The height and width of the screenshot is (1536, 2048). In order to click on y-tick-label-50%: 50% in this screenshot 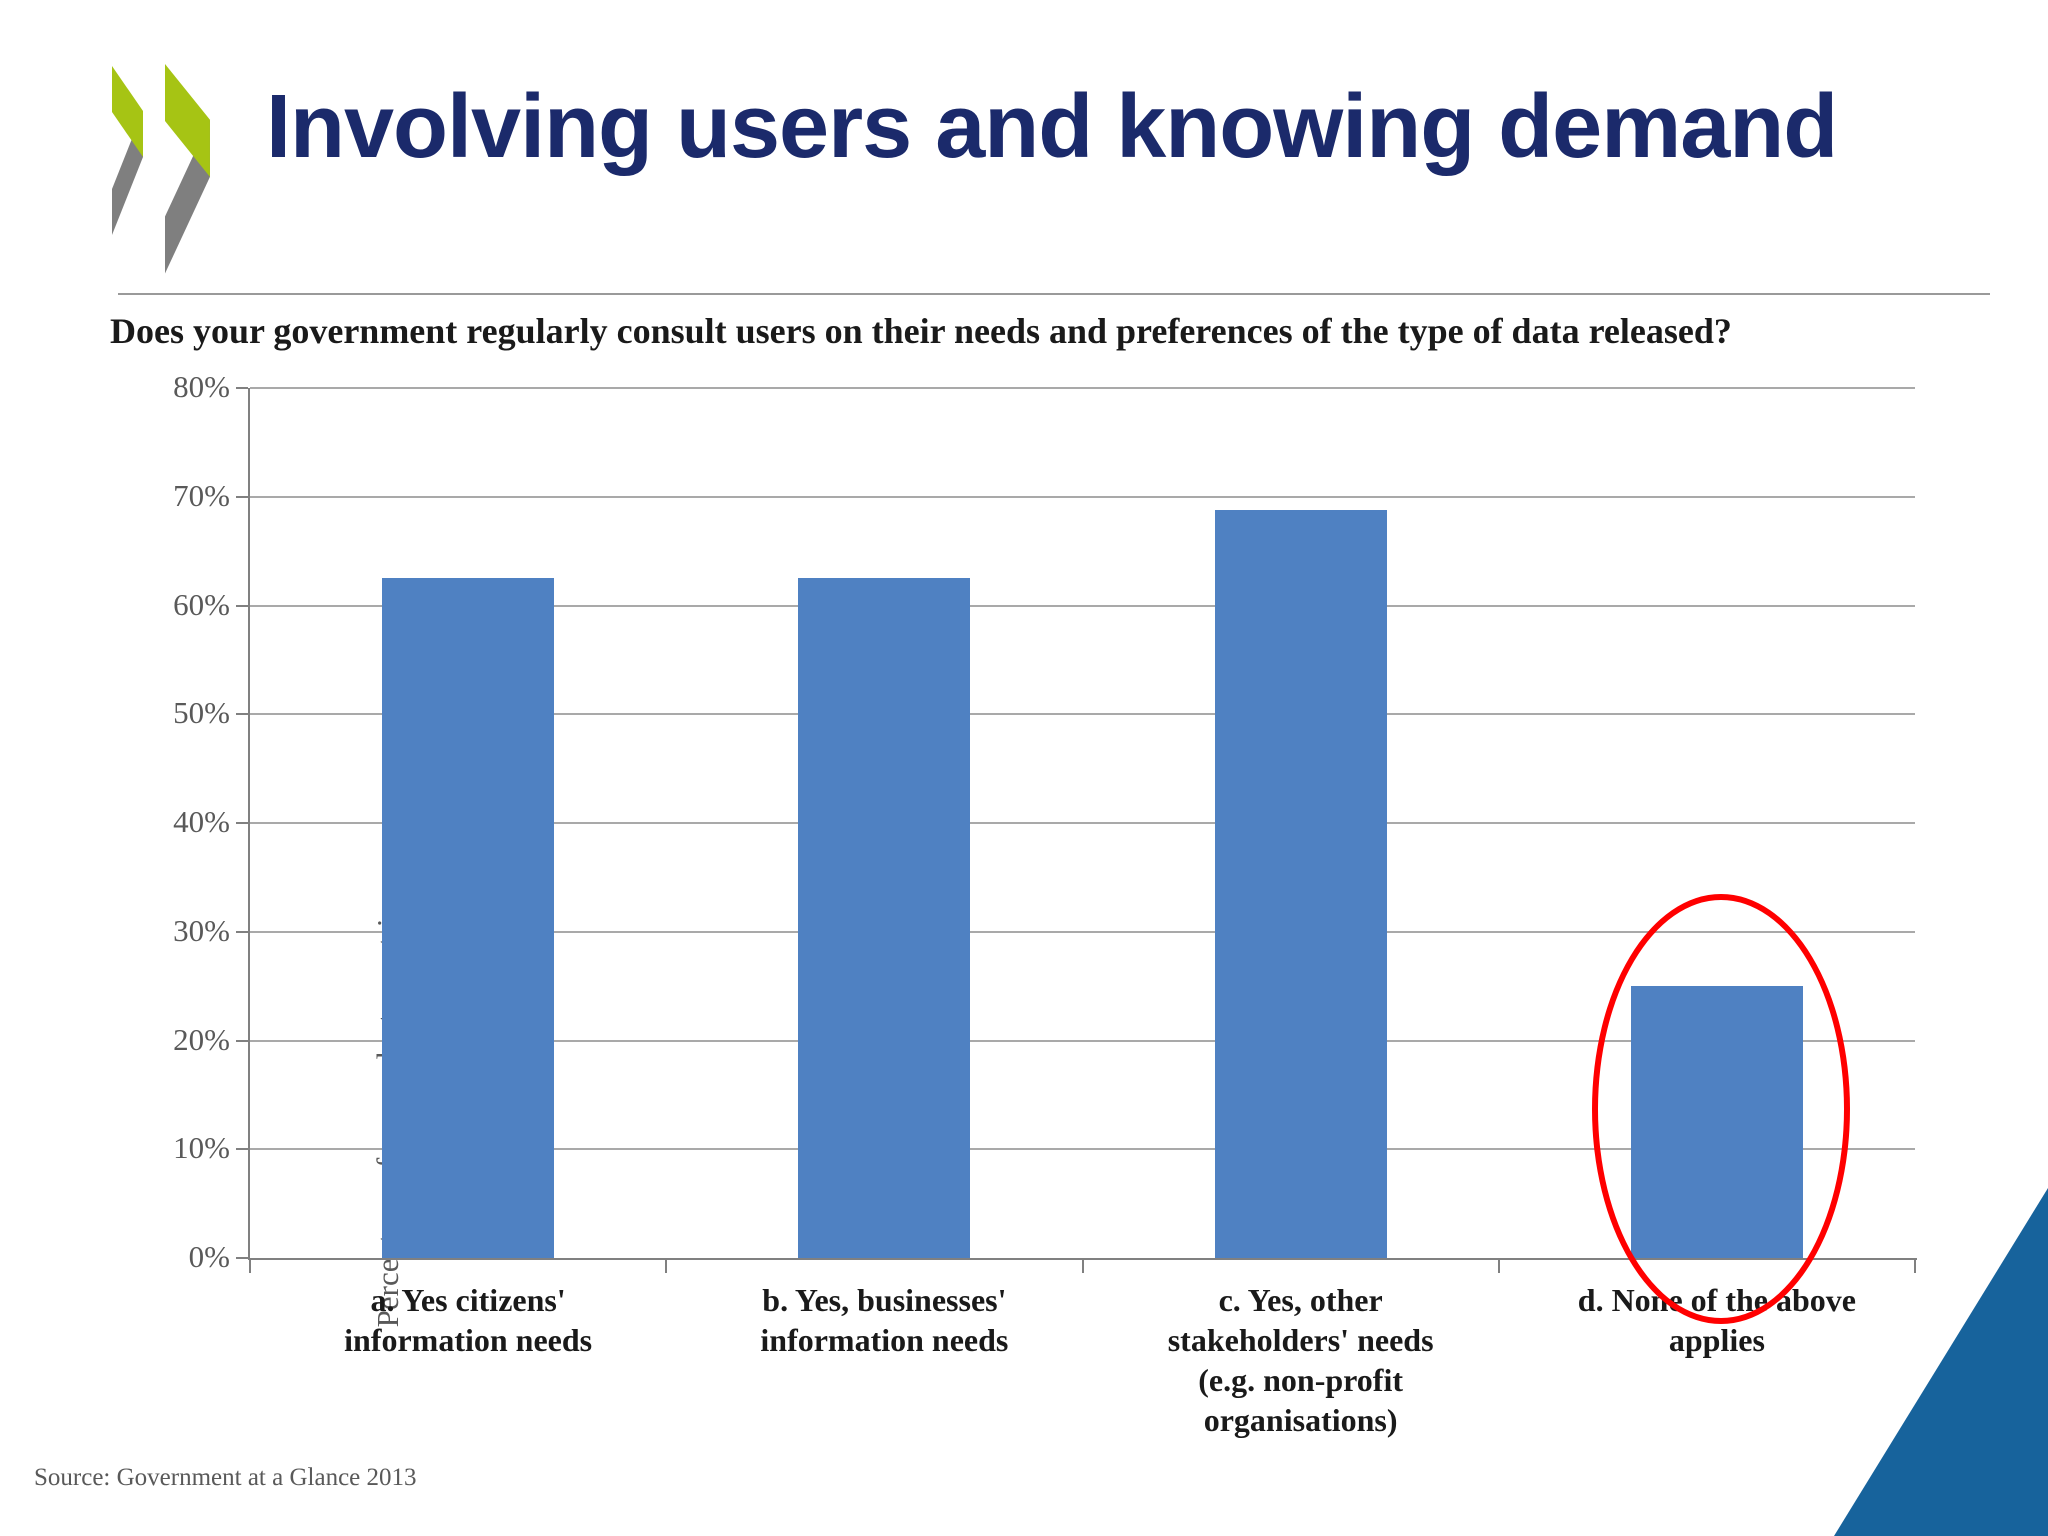, I will do `click(201, 713)`.